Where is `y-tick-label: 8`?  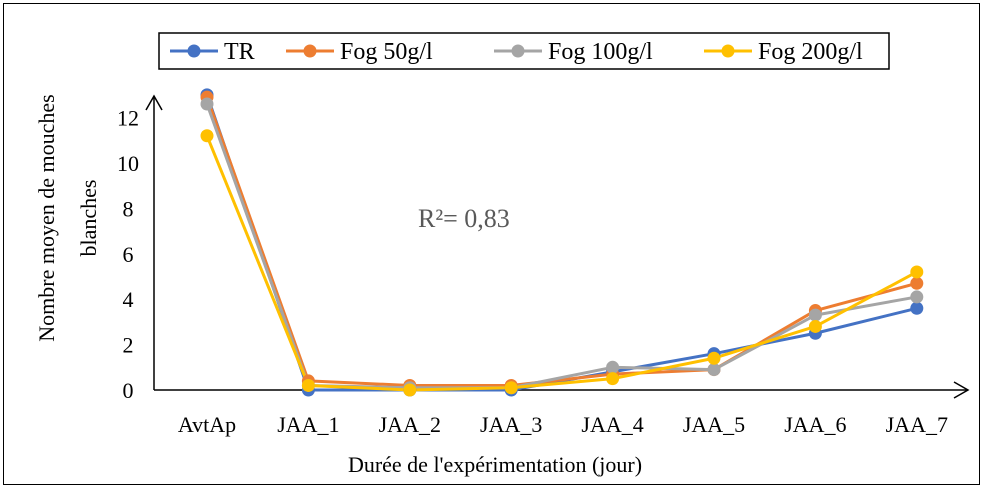 y-tick-label: 8 is located at coordinates (128, 208).